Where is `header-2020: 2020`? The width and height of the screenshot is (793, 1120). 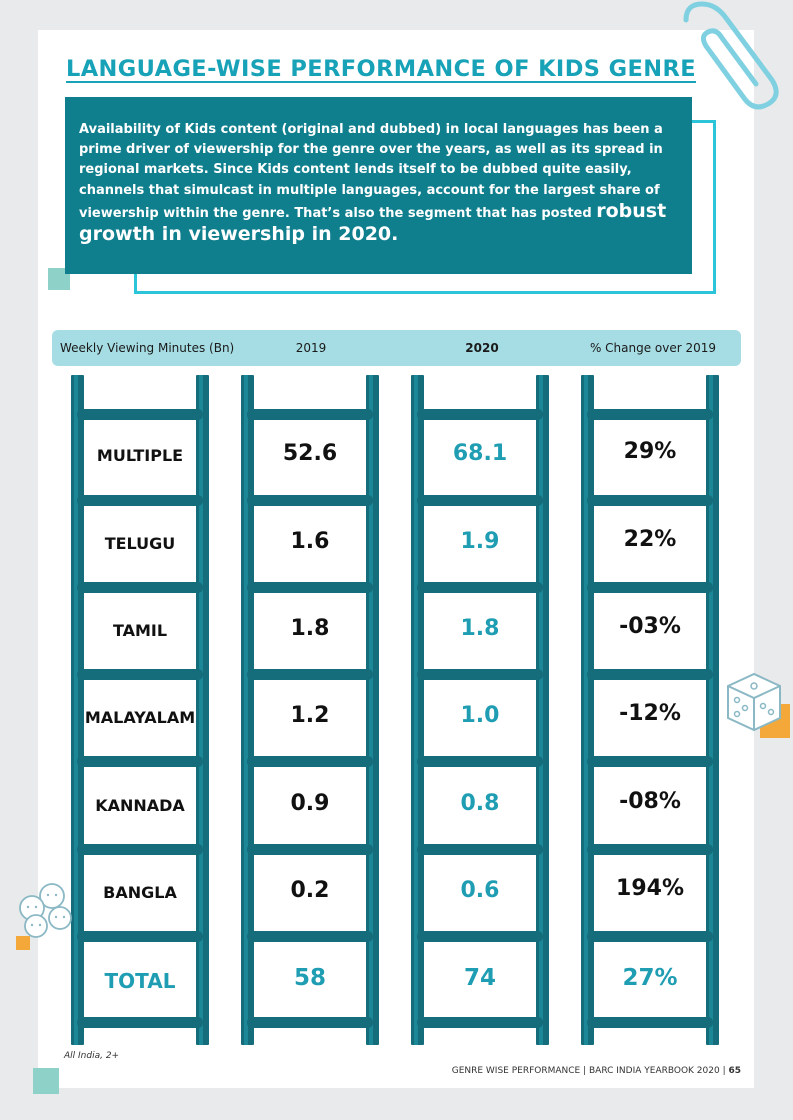 header-2020: 2020 is located at coordinates (482, 348).